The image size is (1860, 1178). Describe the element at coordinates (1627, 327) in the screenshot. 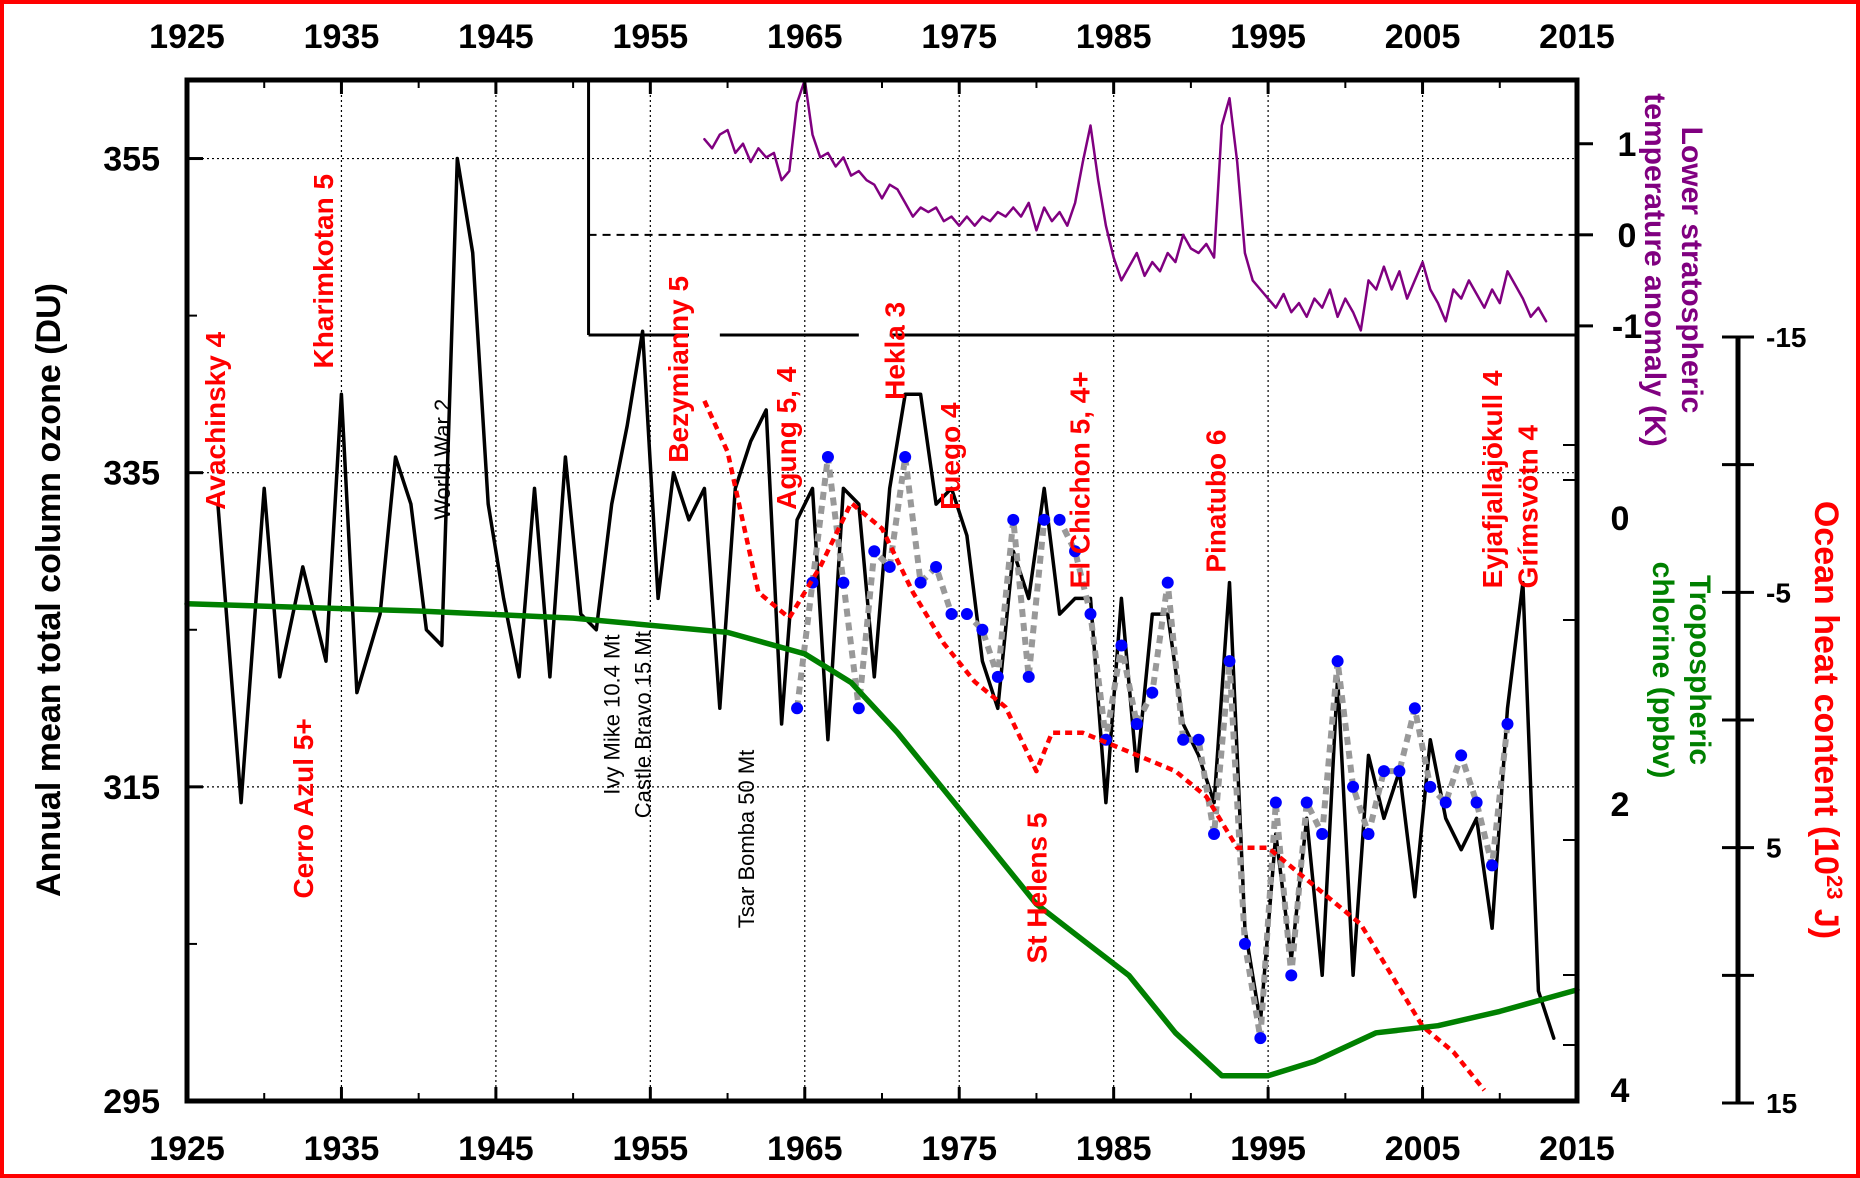

I see `temp-tick-label: -1` at that location.